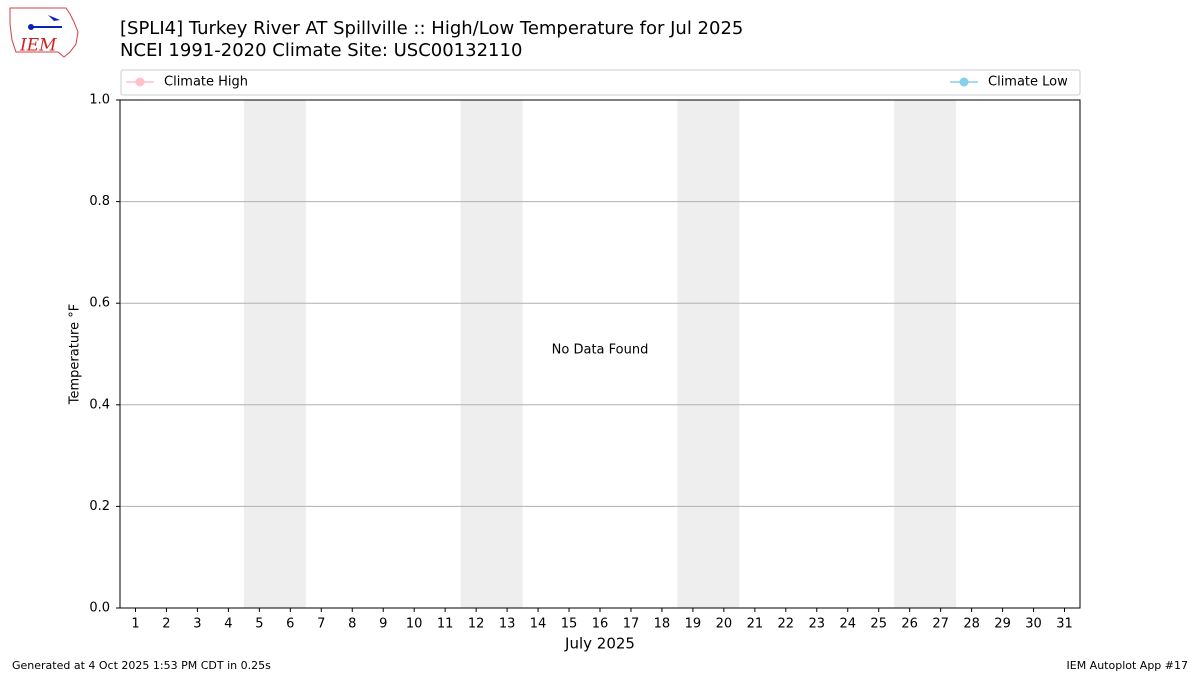 Image resolution: width=1200 pixels, height=675 pixels. I want to click on x-tick-label: 30, so click(1033, 624).